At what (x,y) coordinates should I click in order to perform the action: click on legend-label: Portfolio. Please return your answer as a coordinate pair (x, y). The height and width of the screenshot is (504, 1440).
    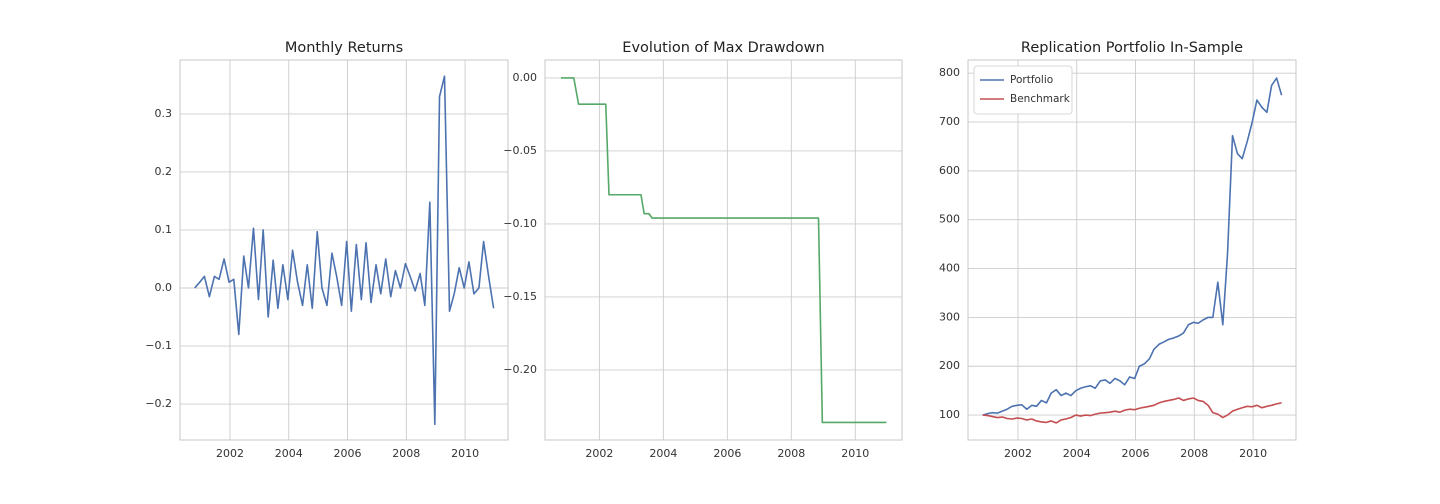
    Looking at the image, I should click on (1031, 80).